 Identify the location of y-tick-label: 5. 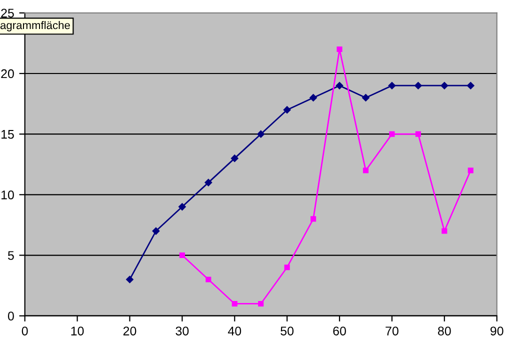
(11, 255).